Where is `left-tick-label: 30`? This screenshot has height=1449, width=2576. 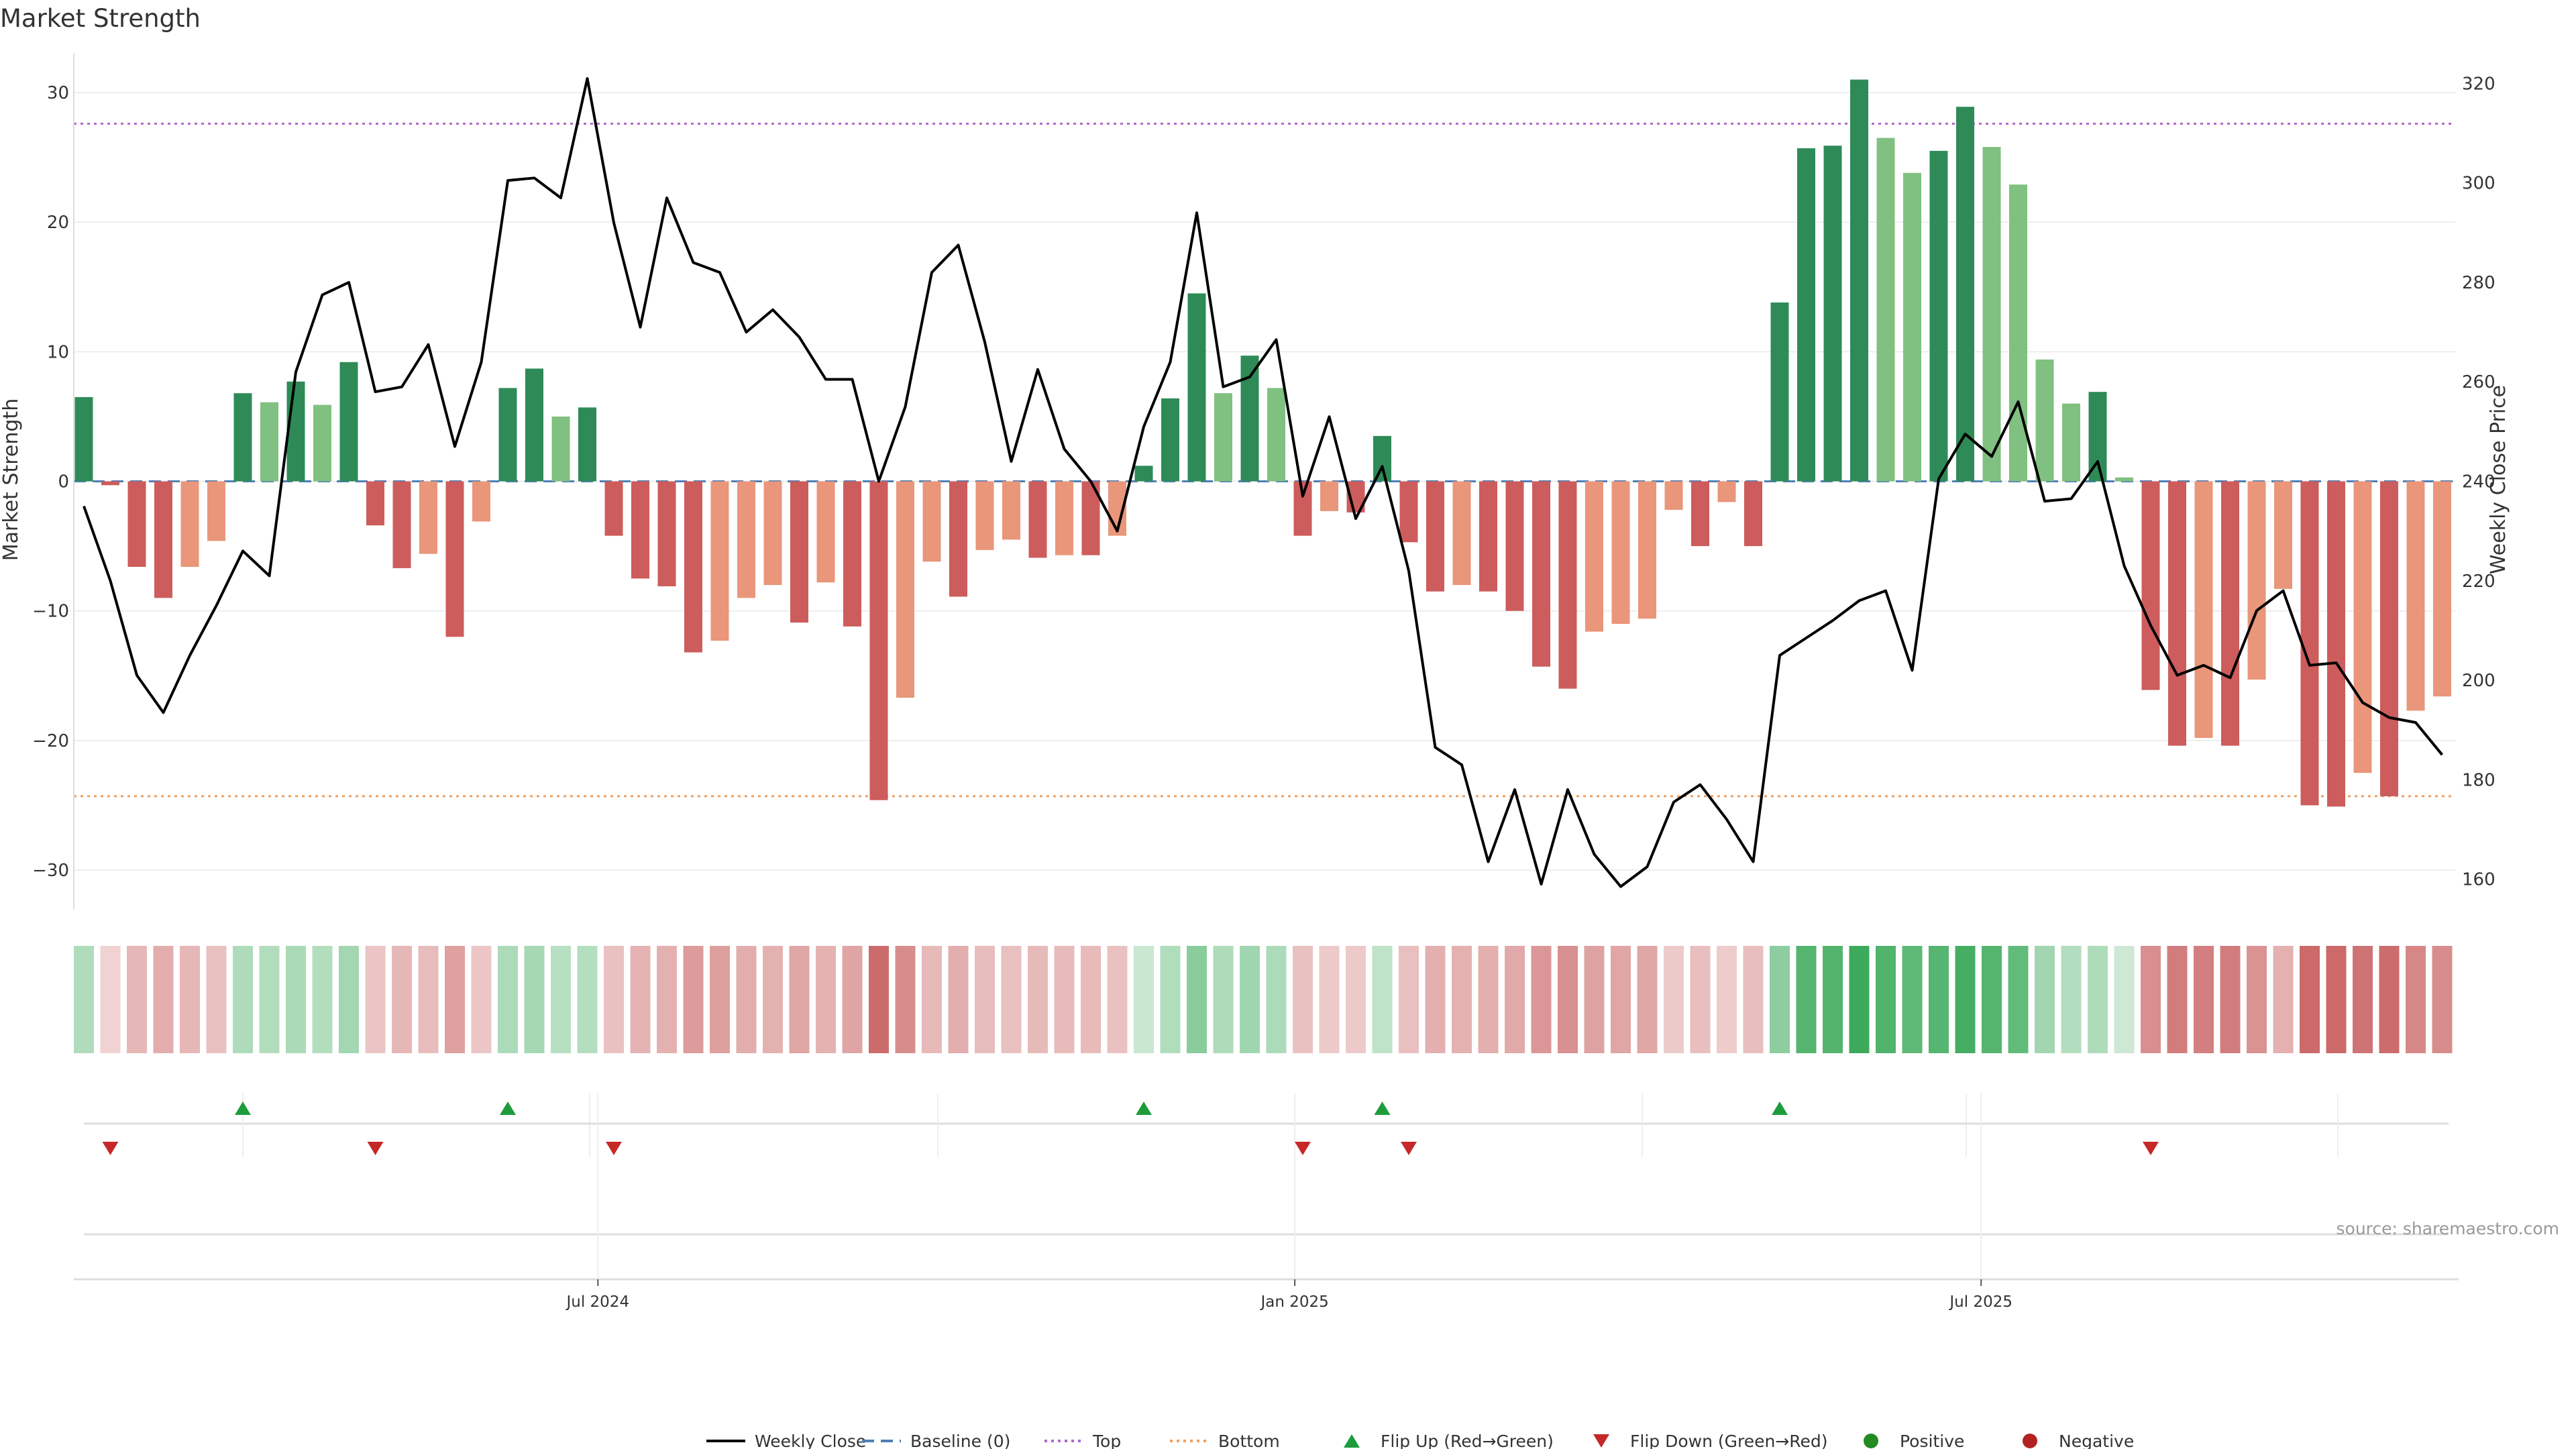
left-tick-label: 30 is located at coordinates (58, 93).